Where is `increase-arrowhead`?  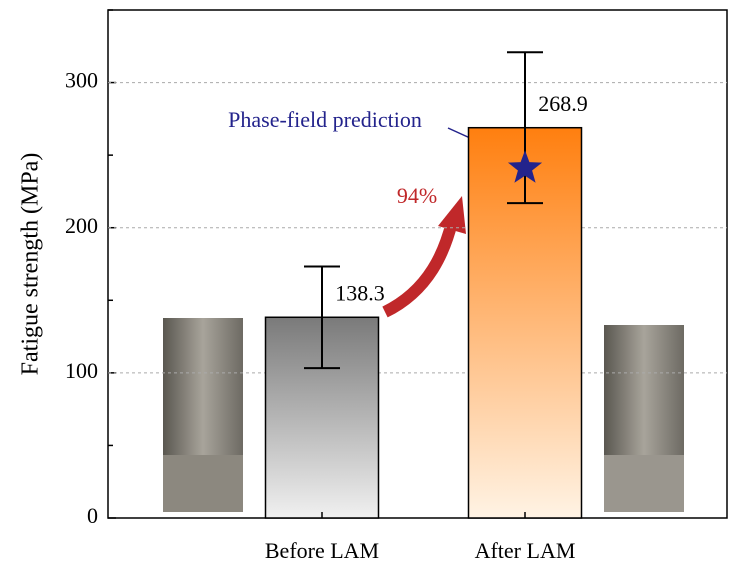 increase-arrowhead is located at coordinates (452, 215).